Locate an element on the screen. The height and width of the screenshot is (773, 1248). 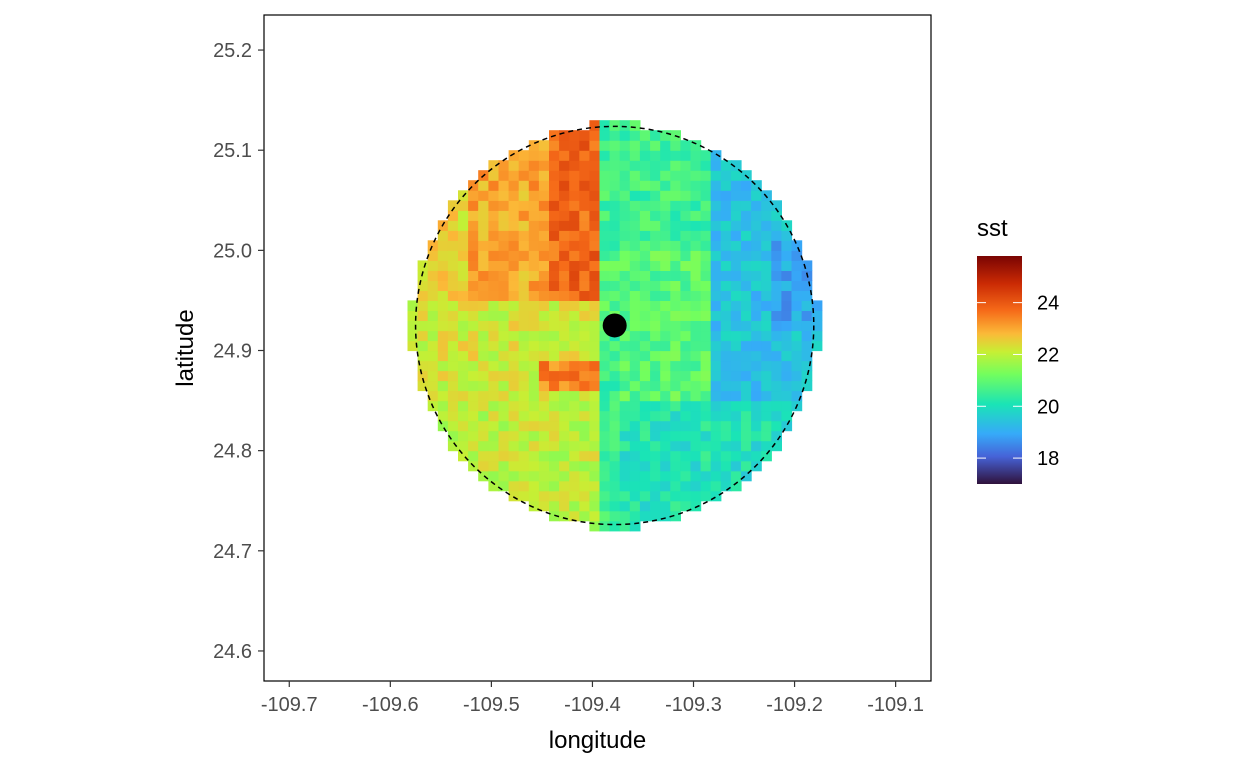
legend-break-label: 18 is located at coordinates (1048, 459).